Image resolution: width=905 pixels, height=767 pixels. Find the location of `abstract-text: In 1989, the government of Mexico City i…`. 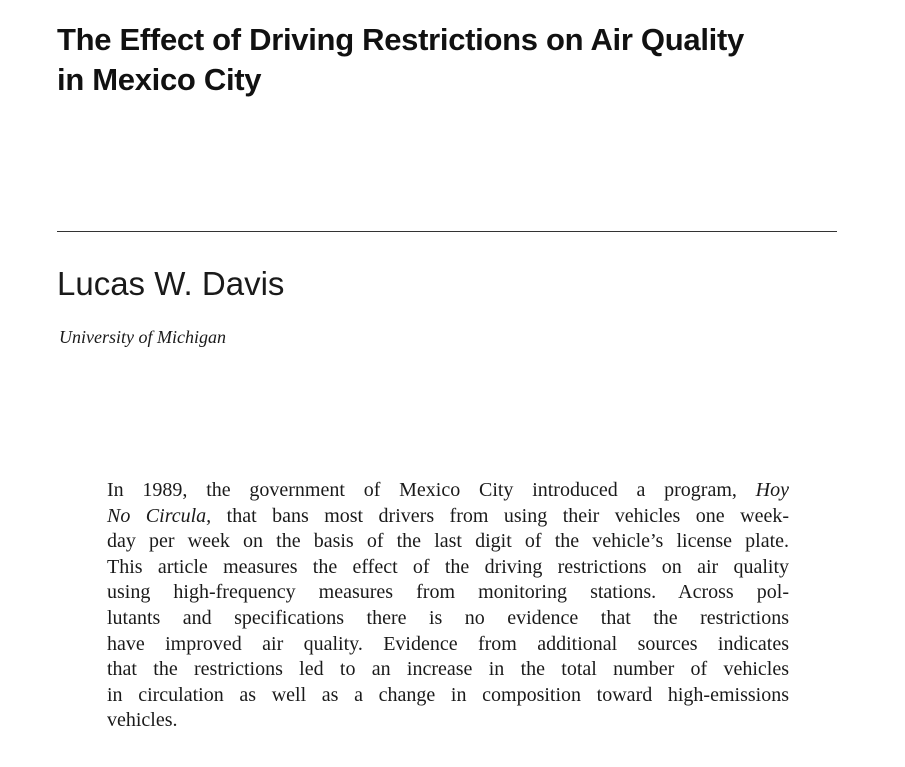

abstract-text: In 1989, the government of Mexico City i… is located at coordinates (431, 490).